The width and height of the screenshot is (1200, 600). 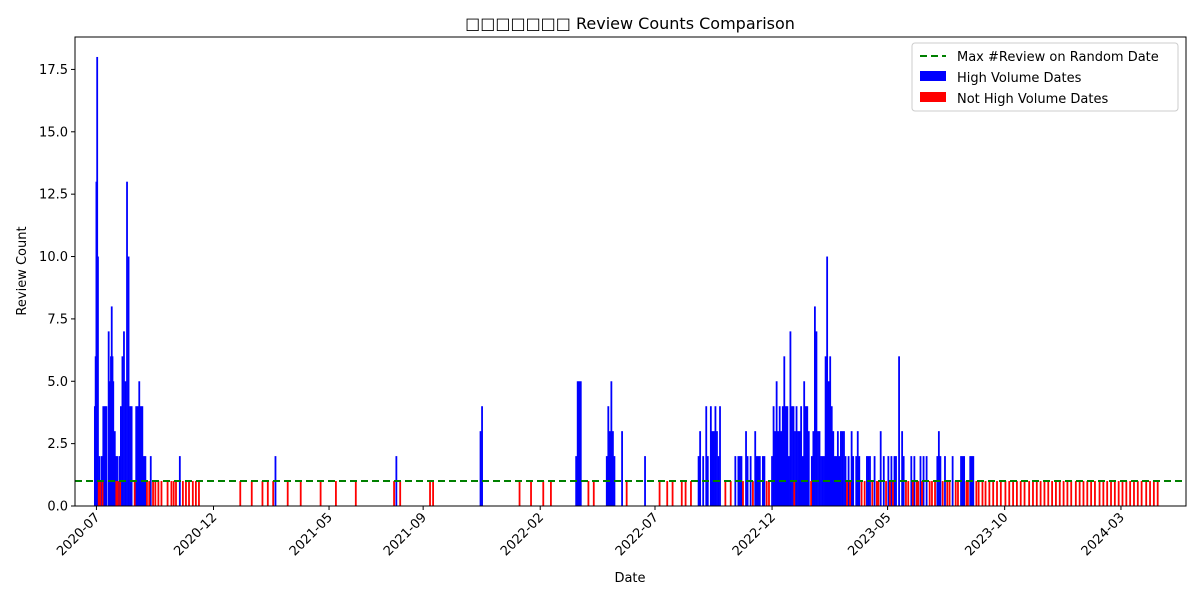 What do you see at coordinates (53, 70) in the screenshot?
I see `y-tick-label: 17.5` at bounding box center [53, 70].